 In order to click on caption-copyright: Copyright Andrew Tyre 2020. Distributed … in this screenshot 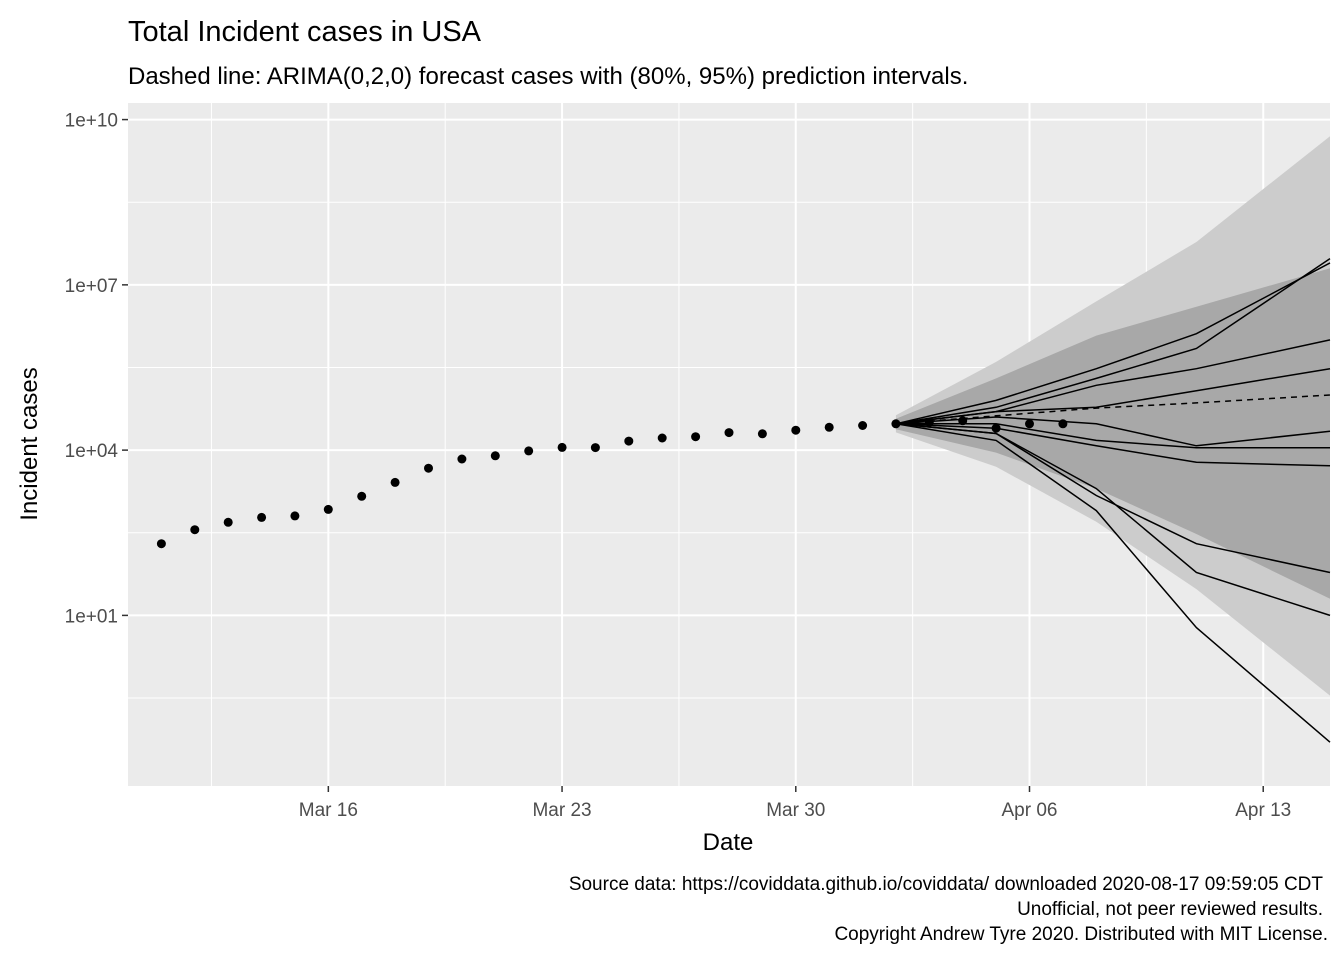, I will do `click(1081, 934)`.